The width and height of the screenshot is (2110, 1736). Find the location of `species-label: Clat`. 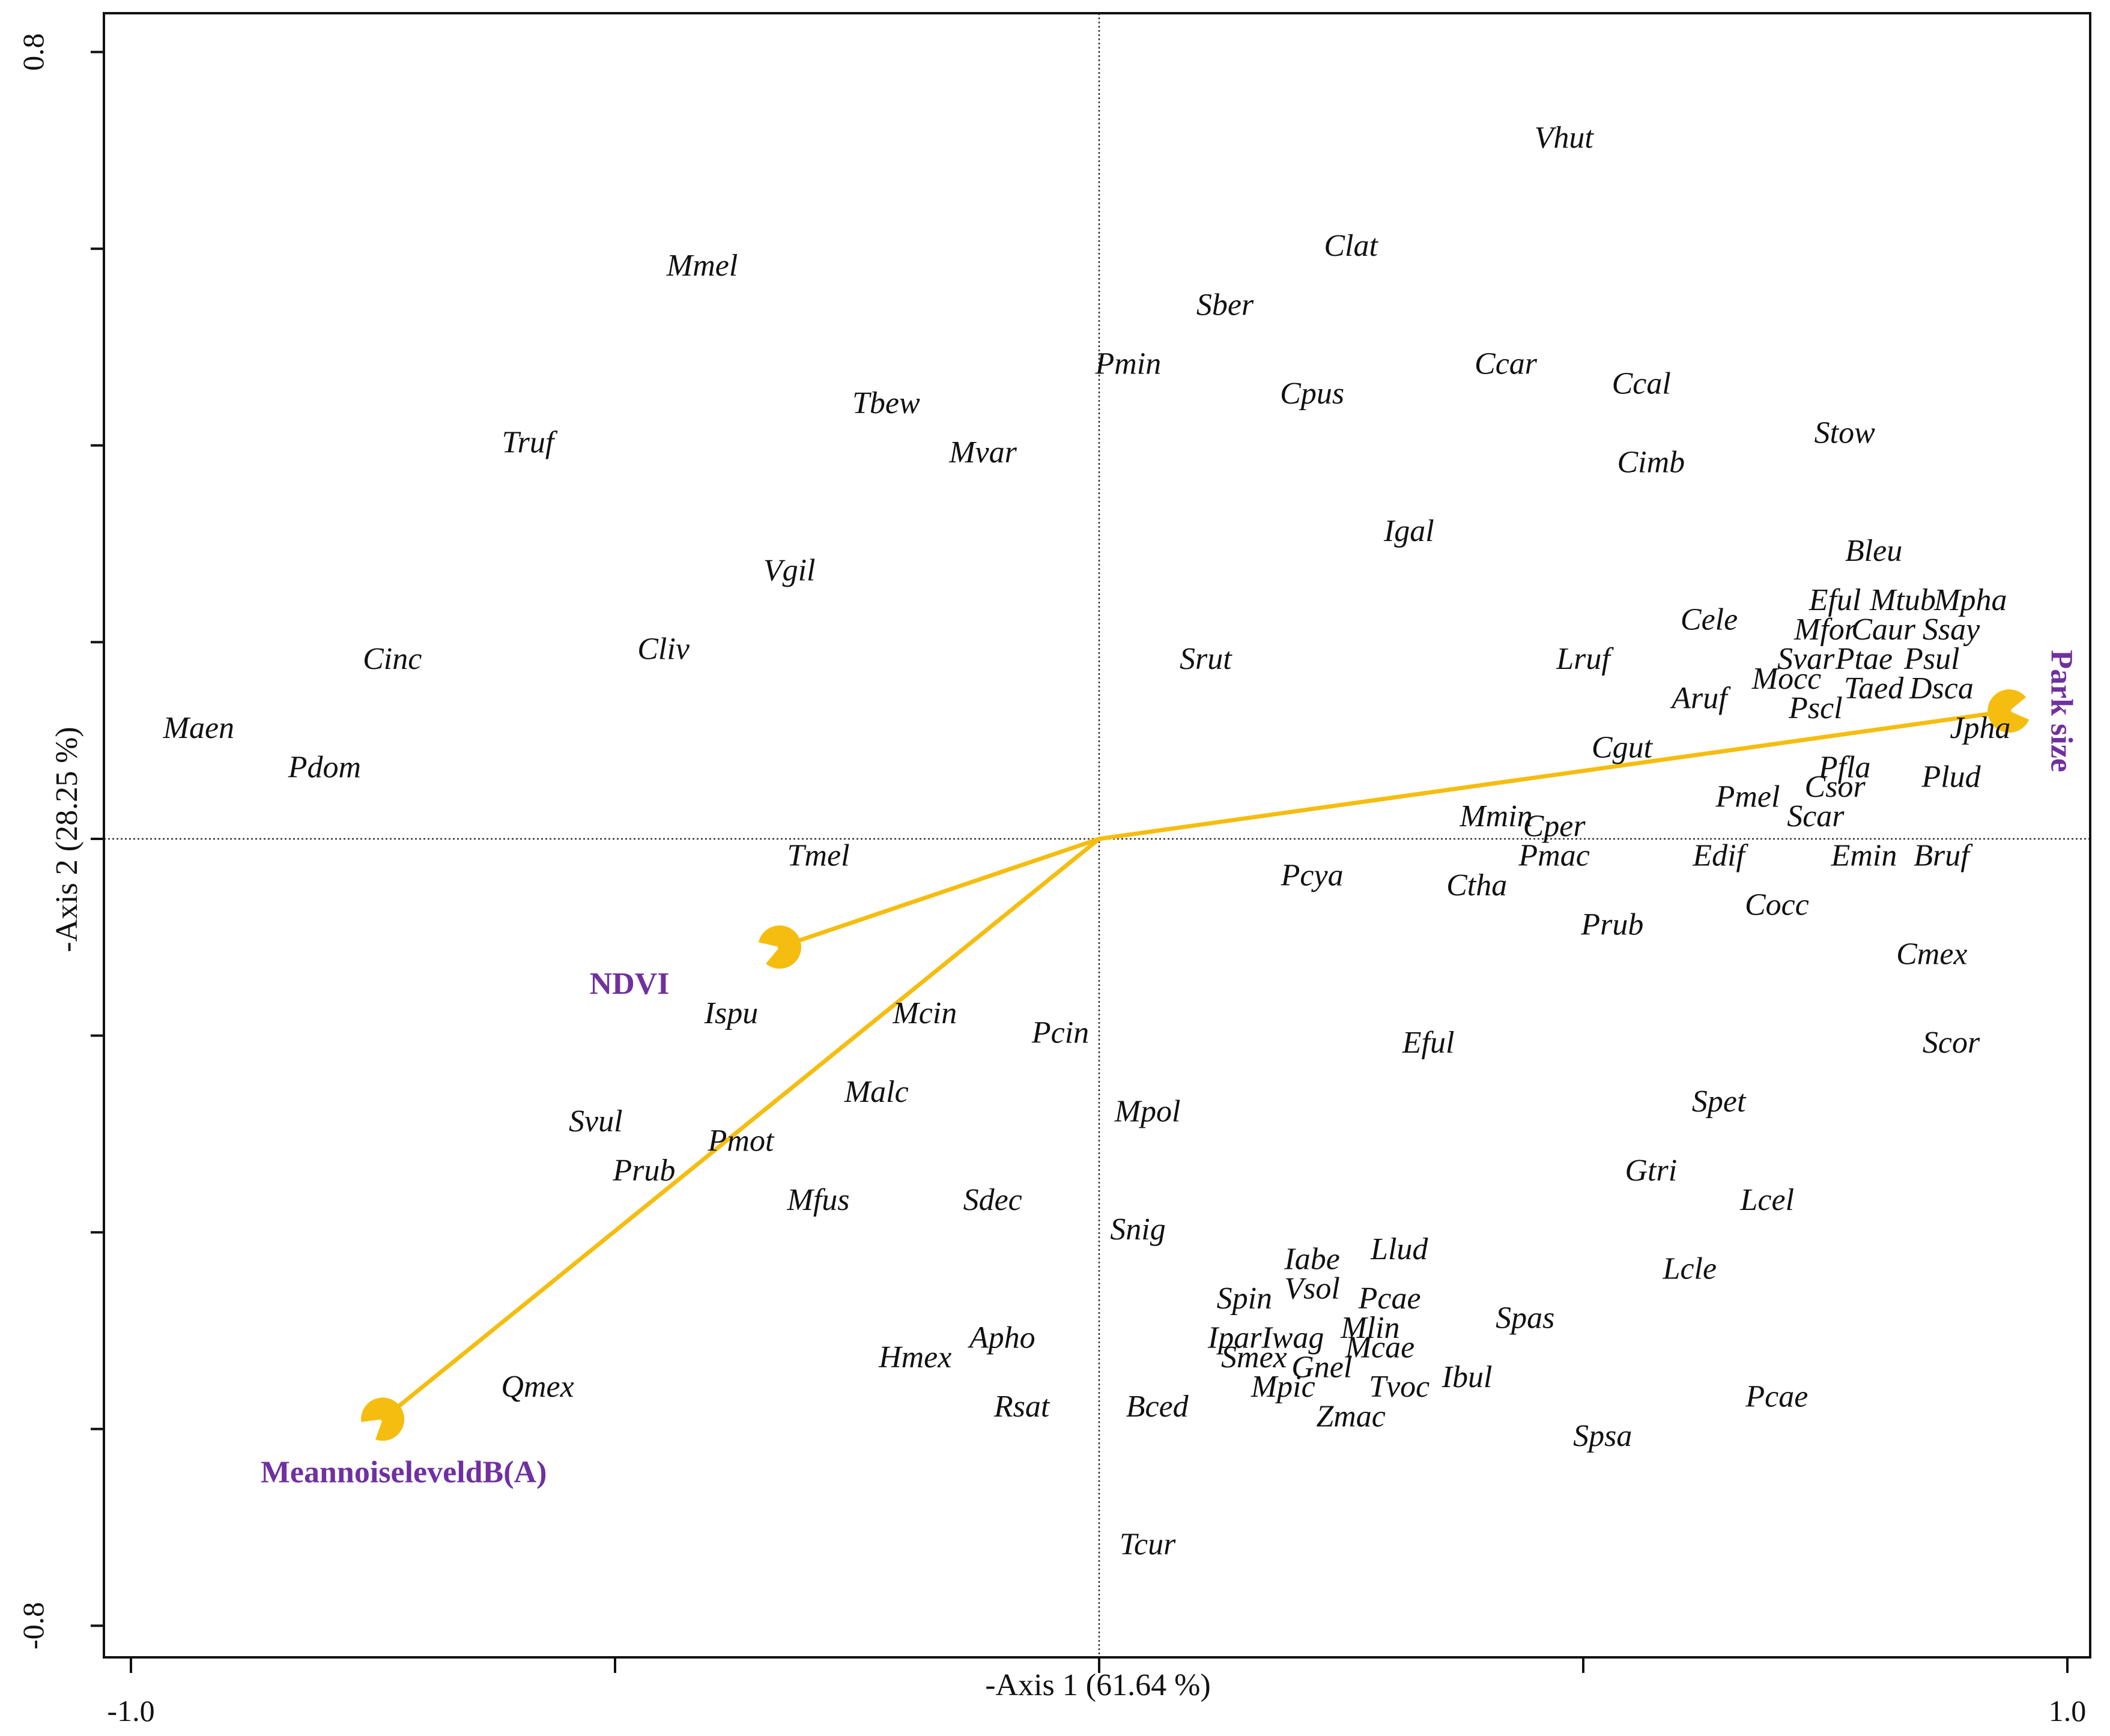

species-label: Clat is located at coordinates (1351, 246).